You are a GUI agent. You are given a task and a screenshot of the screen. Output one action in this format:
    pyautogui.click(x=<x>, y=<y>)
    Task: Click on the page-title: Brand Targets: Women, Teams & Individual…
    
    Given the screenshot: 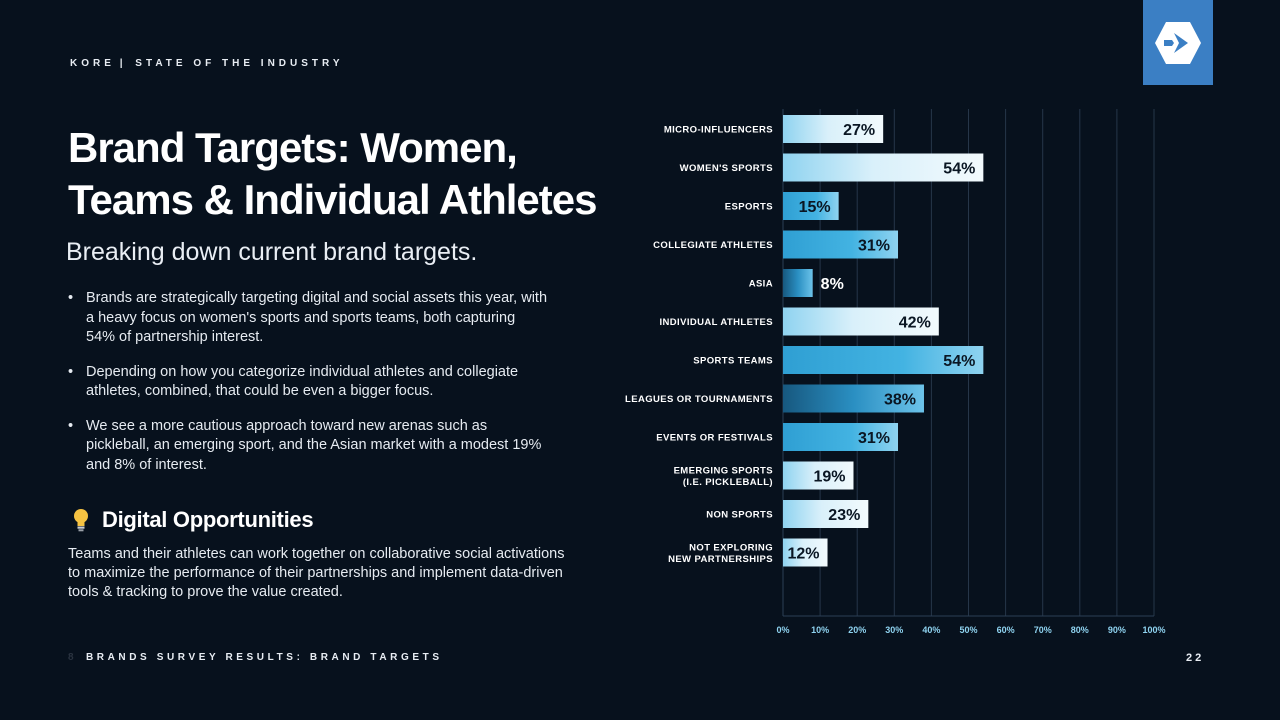 What is the action you would take?
    pyautogui.click(x=368, y=174)
    